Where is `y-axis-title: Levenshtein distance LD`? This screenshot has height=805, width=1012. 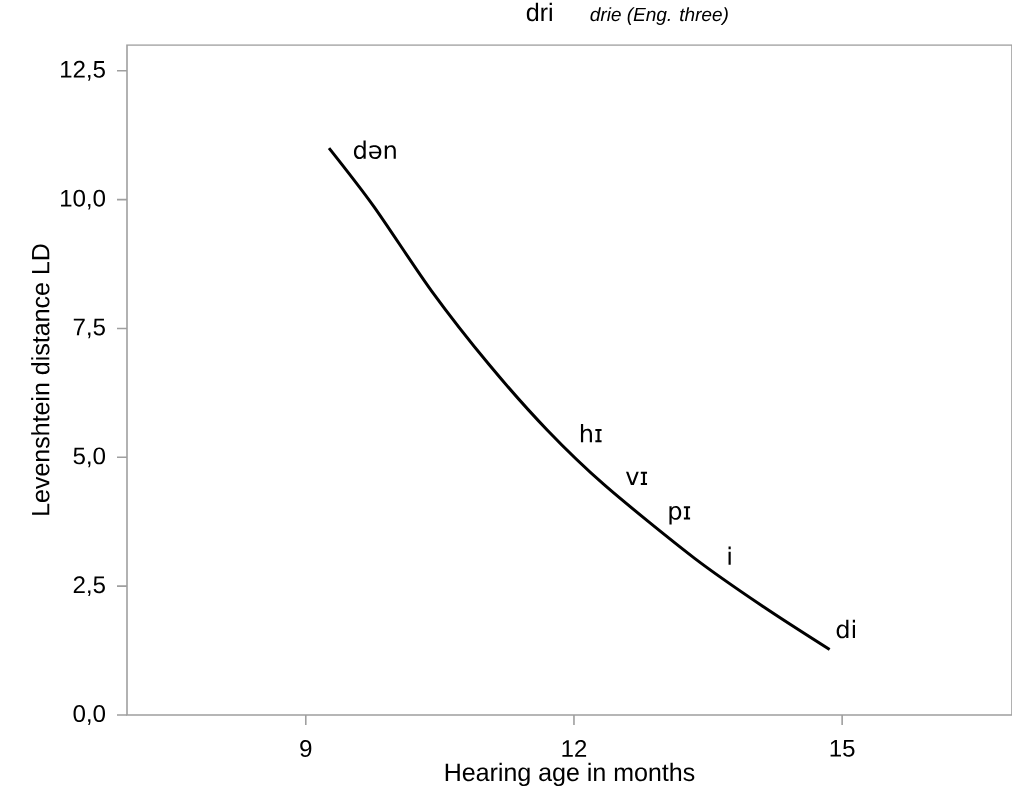 y-axis-title: Levenshtein distance LD is located at coordinates (40, 379).